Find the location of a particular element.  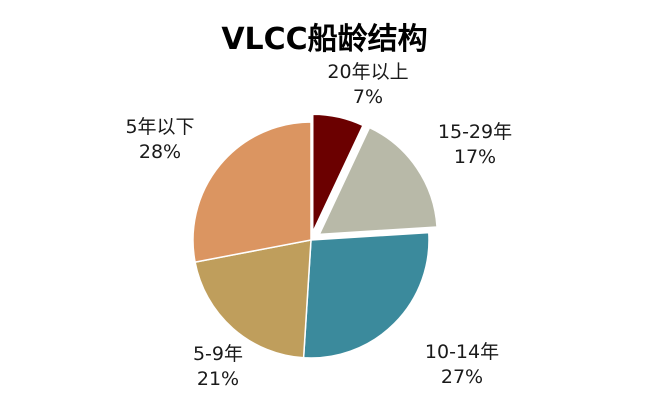

slice-label-category-5: 5年以下 is located at coordinates (159, 127).